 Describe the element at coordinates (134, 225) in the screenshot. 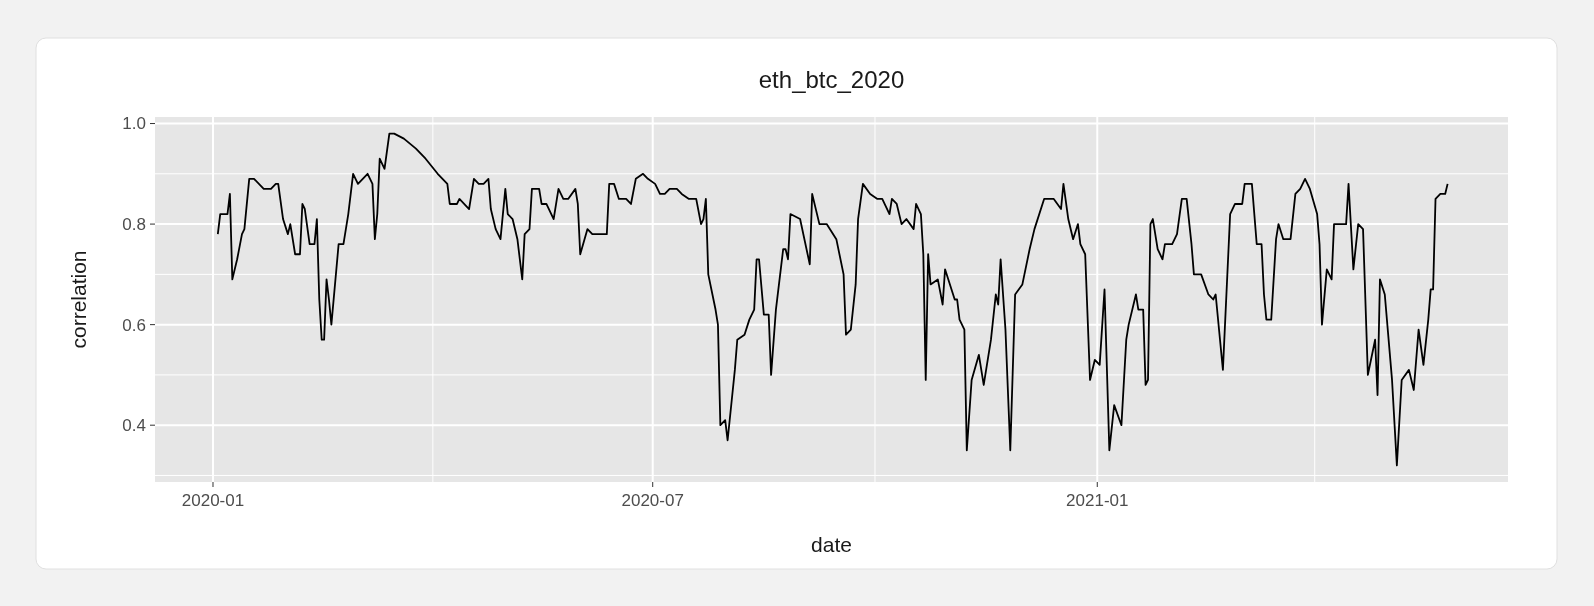

I see `y-tick-label: 0.8` at that location.